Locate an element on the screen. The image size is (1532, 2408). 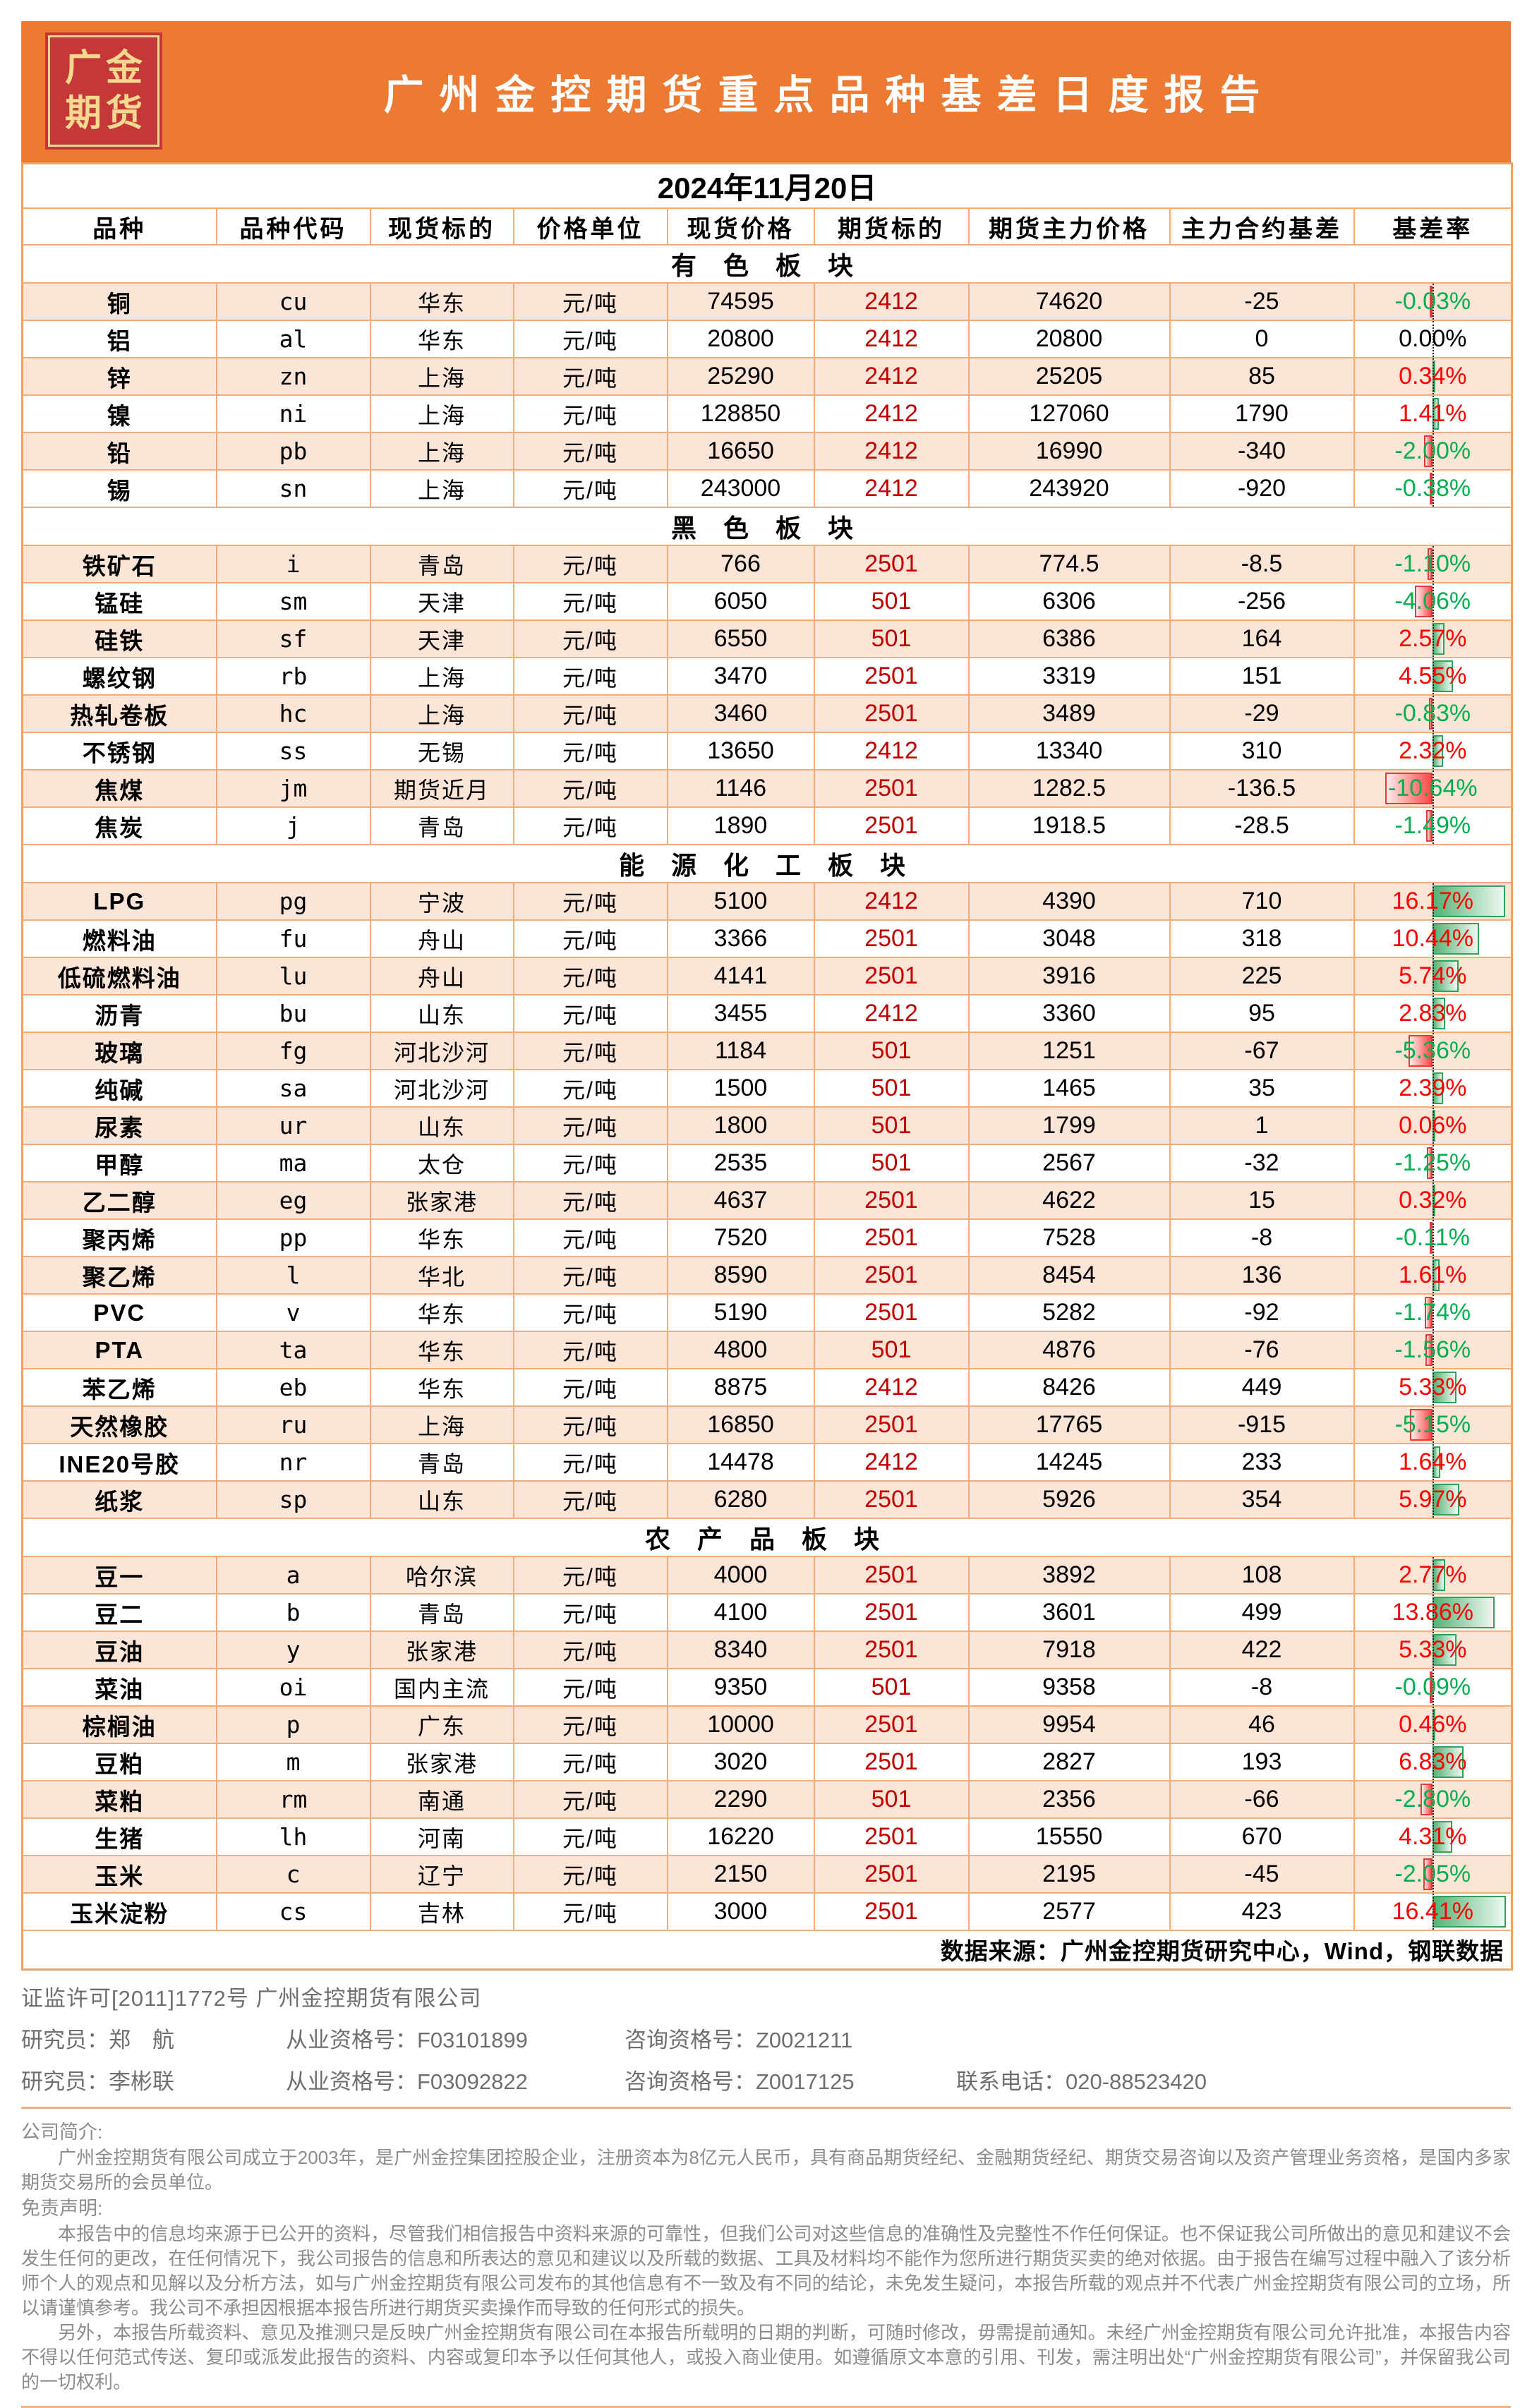
cell-variety: 铜 is located at coordinates (119, 301).